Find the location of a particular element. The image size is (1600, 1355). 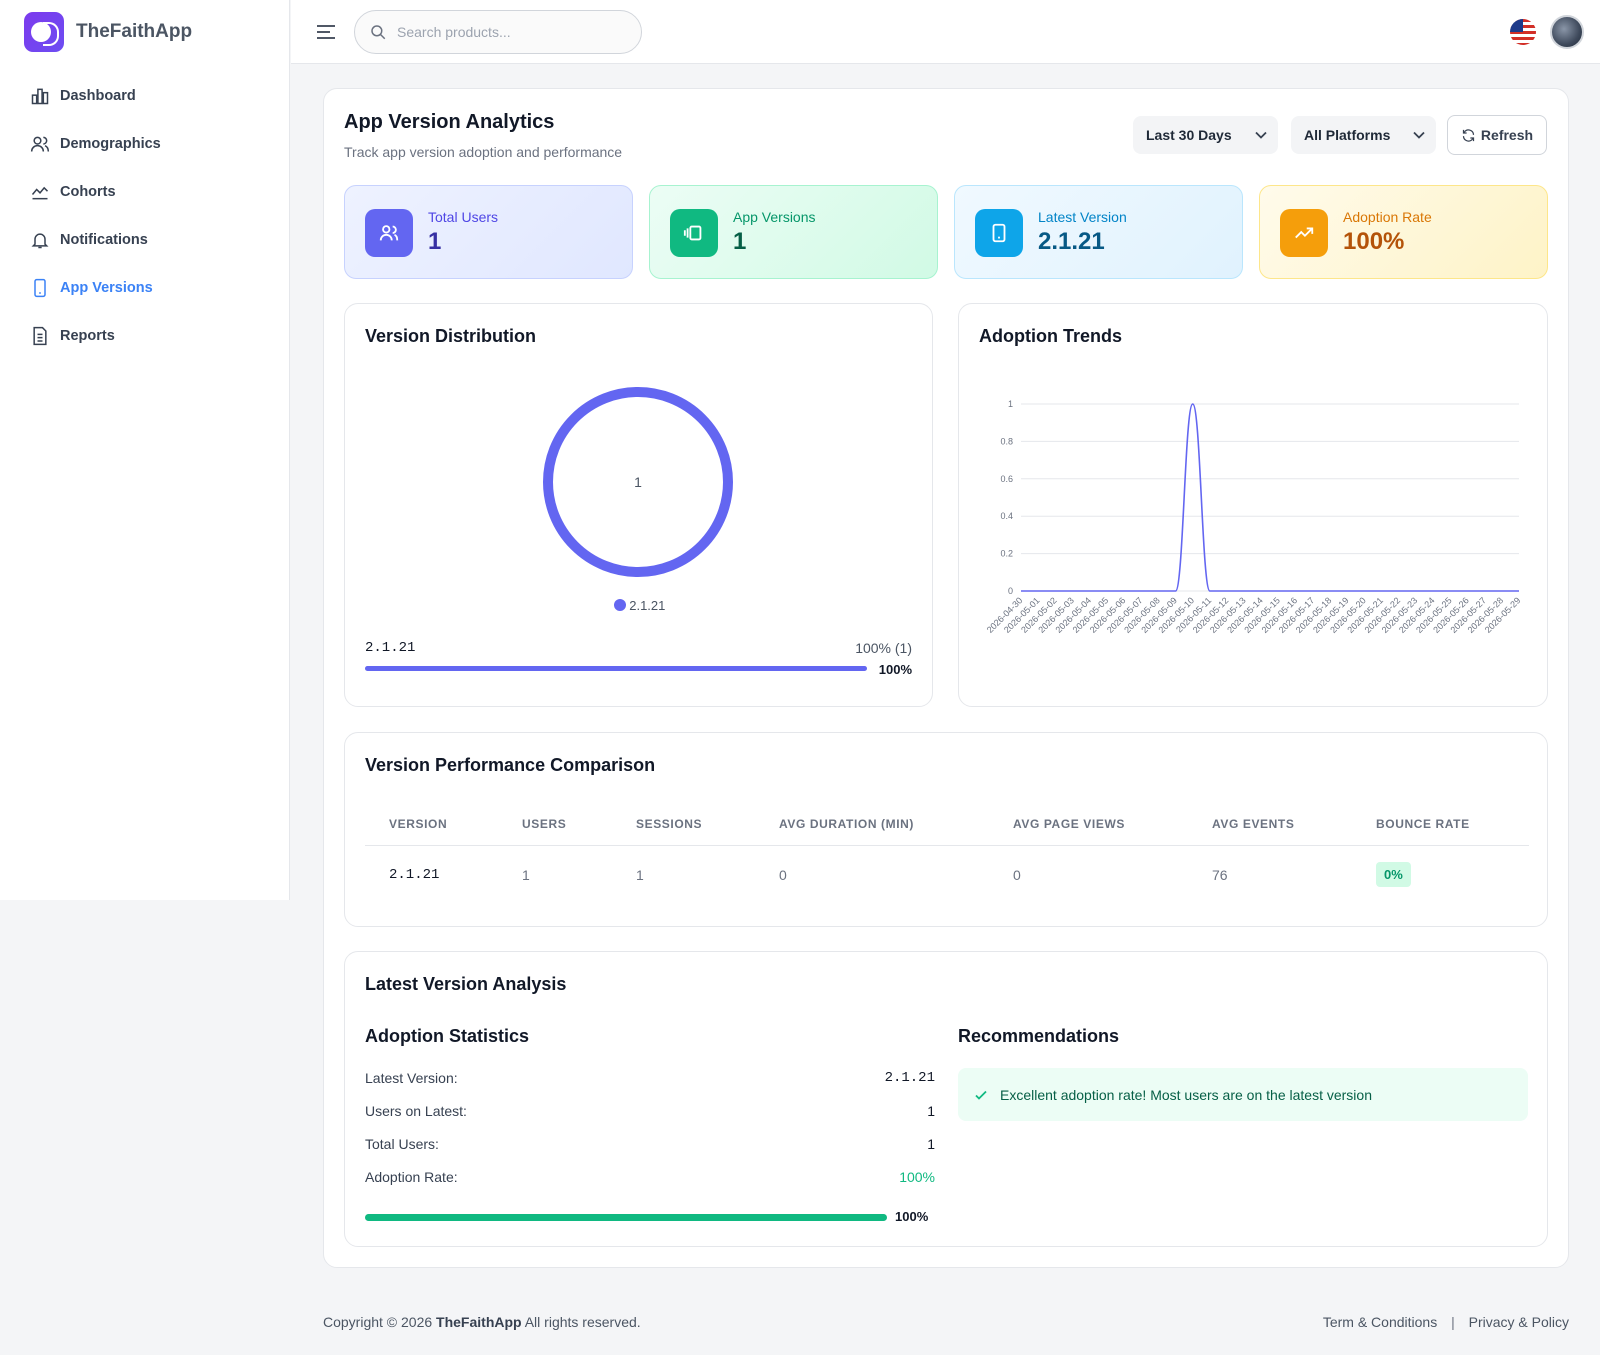

column-header: BOUNCE RATE is located at coordinates (1423, 824).